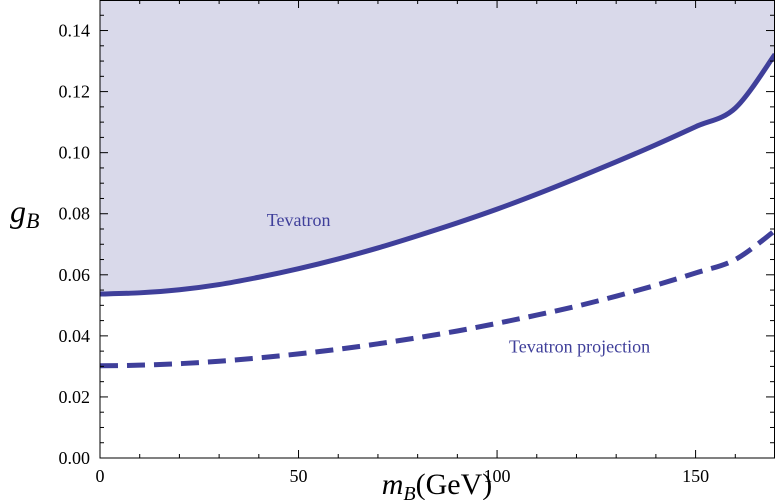 The image size is (775, 500). What do you see at coordinates (75, 275) in the screenshot?
I see `y-tick-label: 0.06` at bounding box center [75, 275].